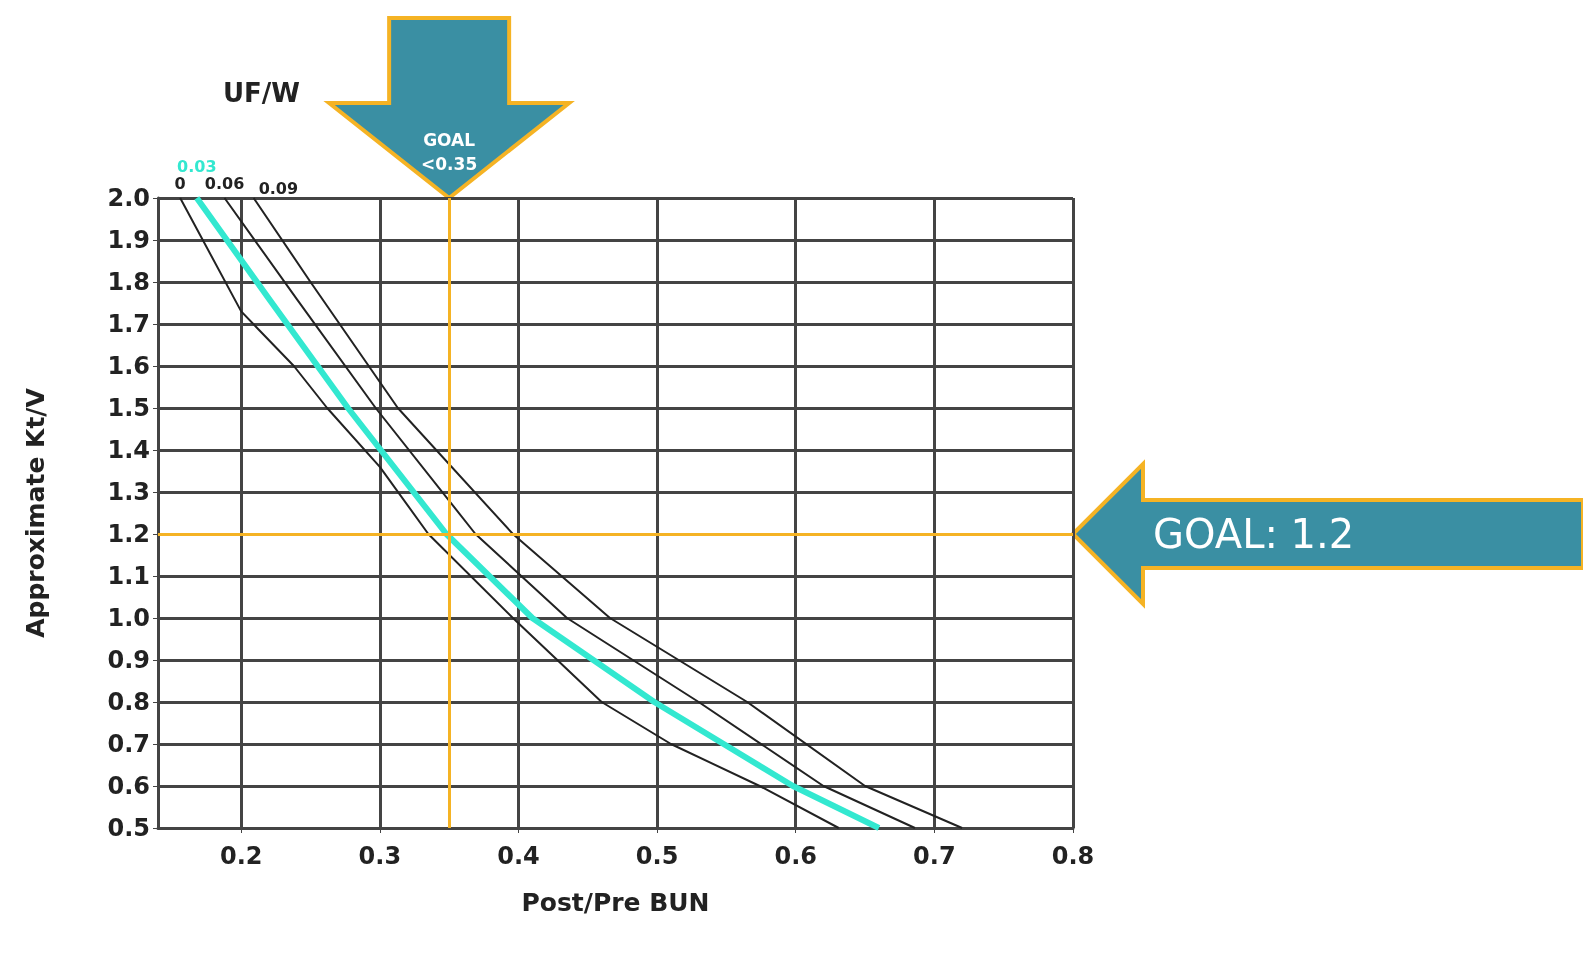 The width and height of the screenshot is (1591, 966). What do you see at coordinates (128, 408) in the screenshot?
I see `y-tick-label: 1.5` at bounding box center [128, 408].